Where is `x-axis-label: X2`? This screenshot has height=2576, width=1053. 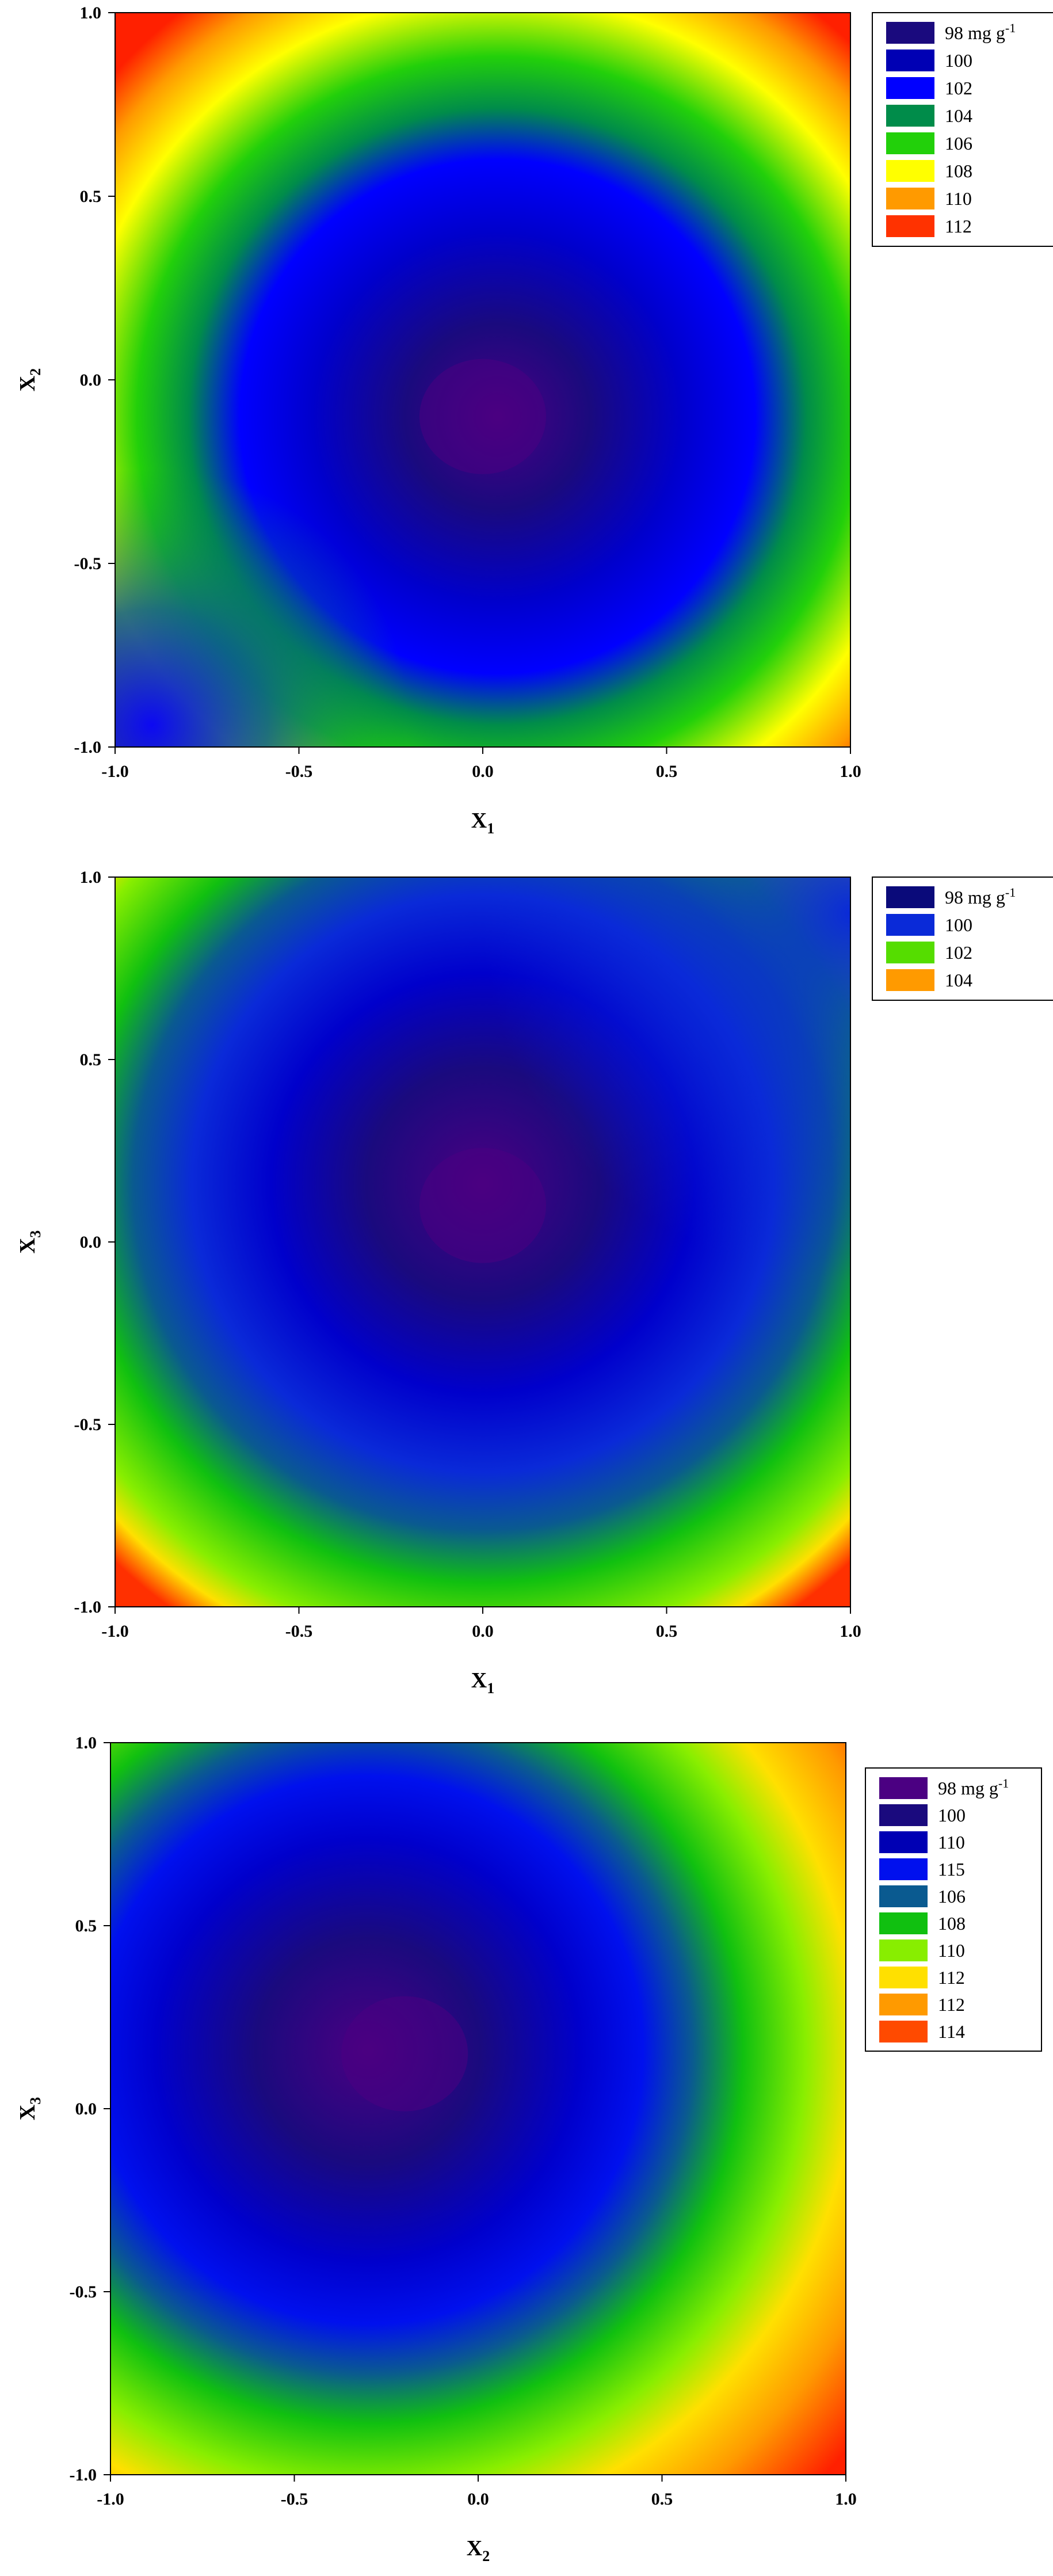 x-axis-label: X2 is located at coordinates (478, 2550).